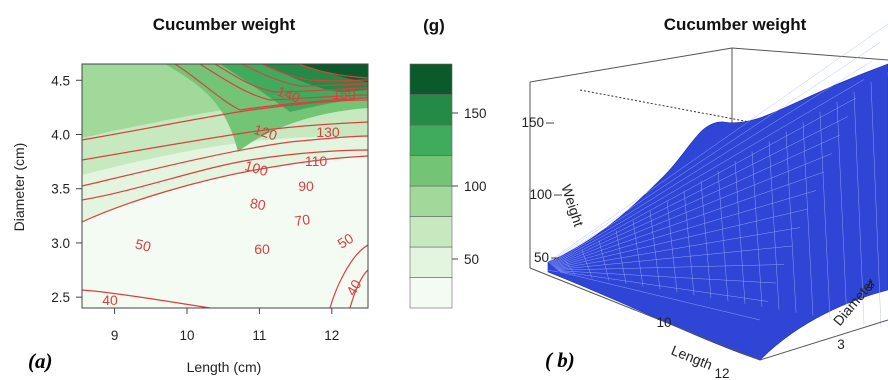 The image size is (888, 380). What do you see at coordinates (289, 94) in the screenshot?
I see `contour-label: 140` at bounding box center [289, 94].